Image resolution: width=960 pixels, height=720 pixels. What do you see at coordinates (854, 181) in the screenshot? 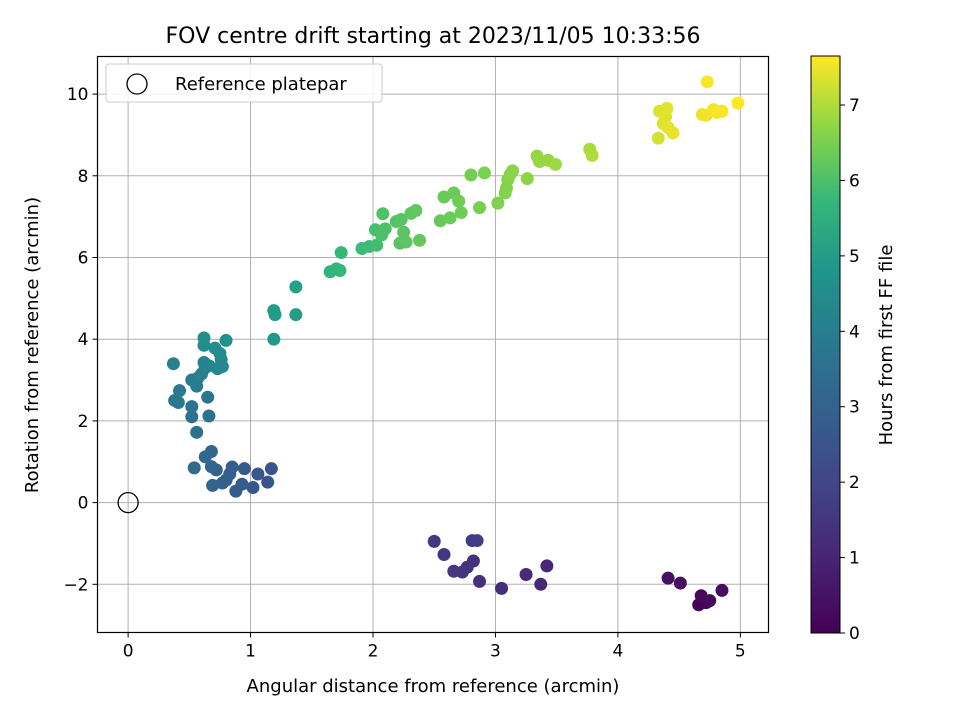
I see `colorbar-tick-label: 6` at bounding box center [854, 181].